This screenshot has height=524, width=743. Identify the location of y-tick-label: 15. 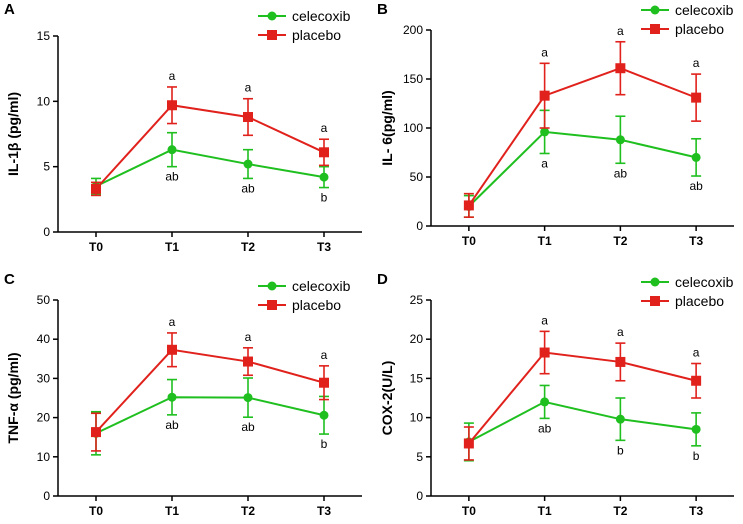
(44, 36).